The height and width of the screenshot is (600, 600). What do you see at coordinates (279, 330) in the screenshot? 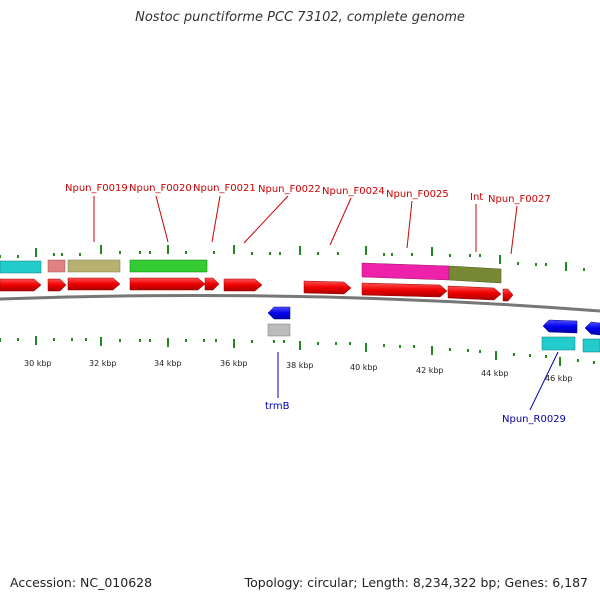
I see `trna-feature-grey` at bounding box center [279, 330].